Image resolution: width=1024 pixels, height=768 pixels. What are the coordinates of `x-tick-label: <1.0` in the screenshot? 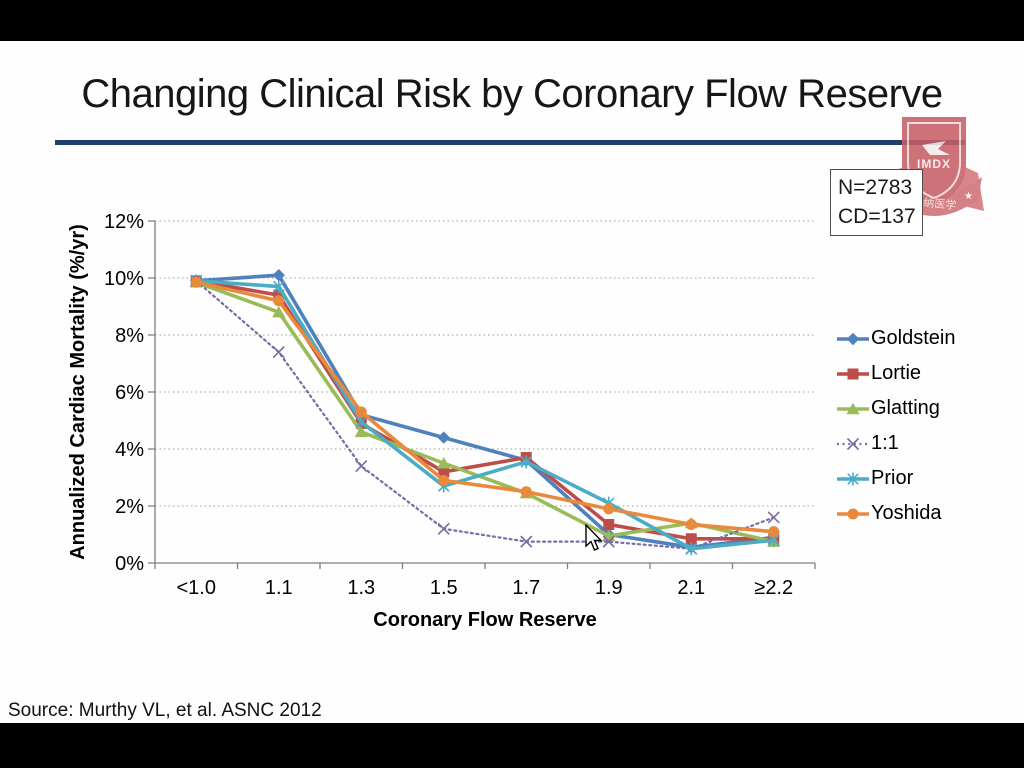 It's located at (196, 588).